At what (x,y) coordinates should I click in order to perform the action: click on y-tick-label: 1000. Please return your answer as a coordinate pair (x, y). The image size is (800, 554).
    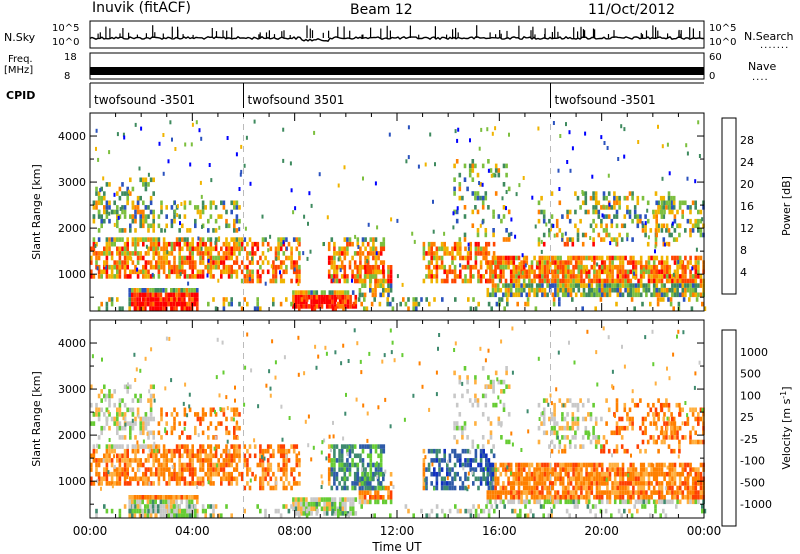
    Looking at the image, I should click on (72, 274).